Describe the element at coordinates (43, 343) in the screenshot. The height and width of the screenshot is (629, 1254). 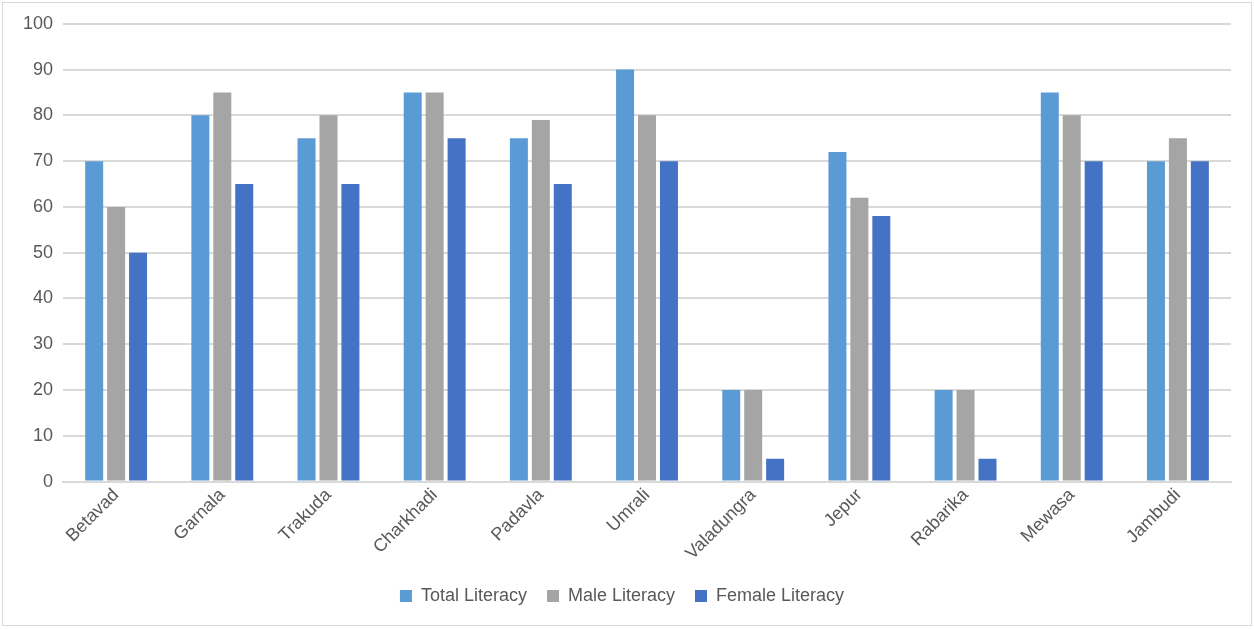
I see `y-tick-label: 30` at that location.